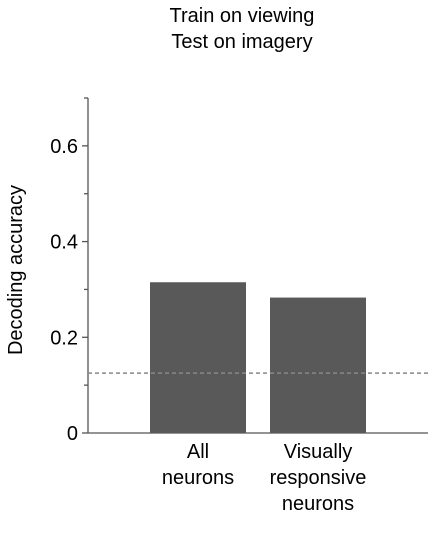 The image size is (441, 534). What do you see at coordinates (64, 338) in the screenshot?
I see `y-tick-label: 0.2` at bounding box center [64, 338].